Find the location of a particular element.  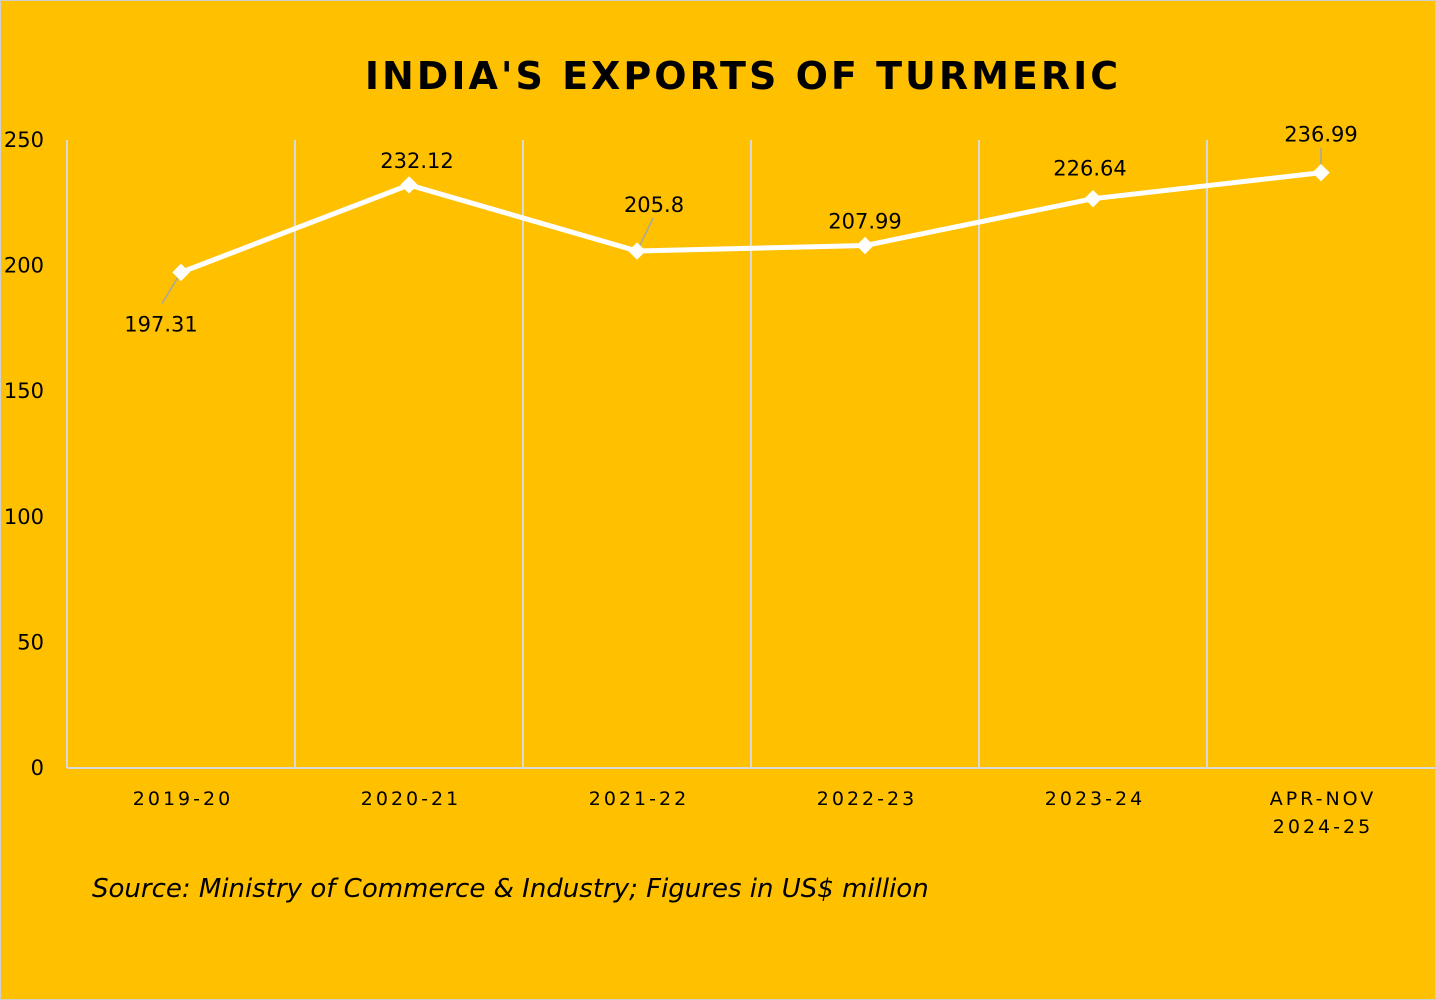

x-tick-label: 2020-21 is located at coordinates (411, 799).